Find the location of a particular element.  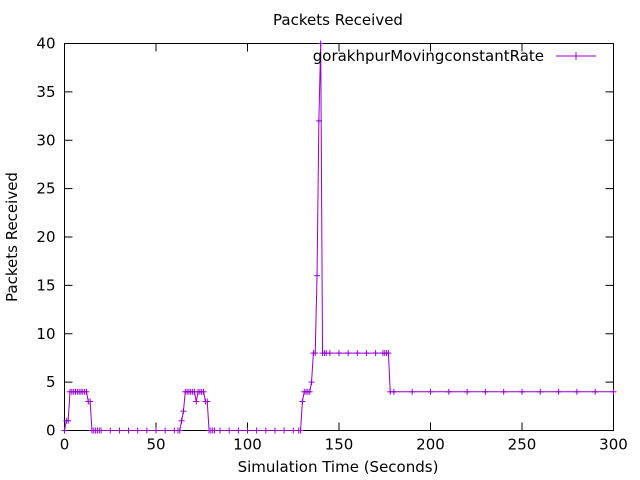

y-tick-label: 25 is located at coordinates (45, 189).